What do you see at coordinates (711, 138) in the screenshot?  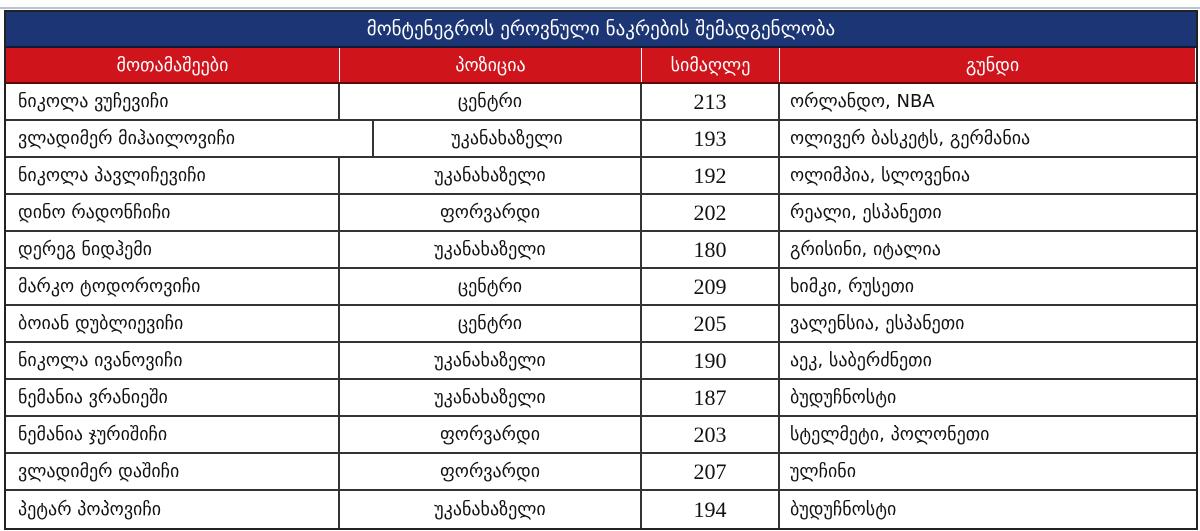 I see `height-cell: 193` at bounding box center [711, 138].